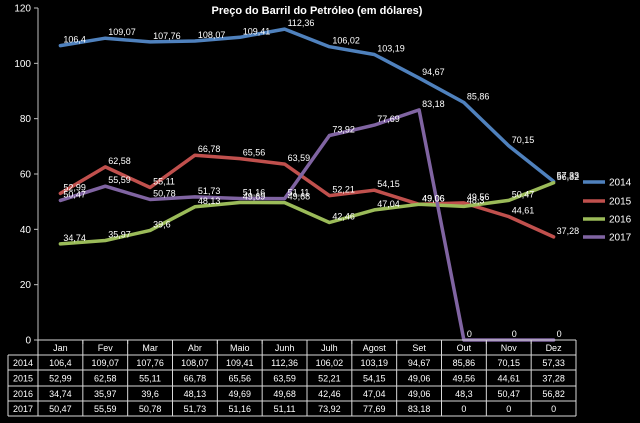 The height and width of the screenshot is (423, 640). What do you see at coordinates (195, 394) in the screenshot?
I see `table-cell: 48,13` at bounding box center [195, 394].